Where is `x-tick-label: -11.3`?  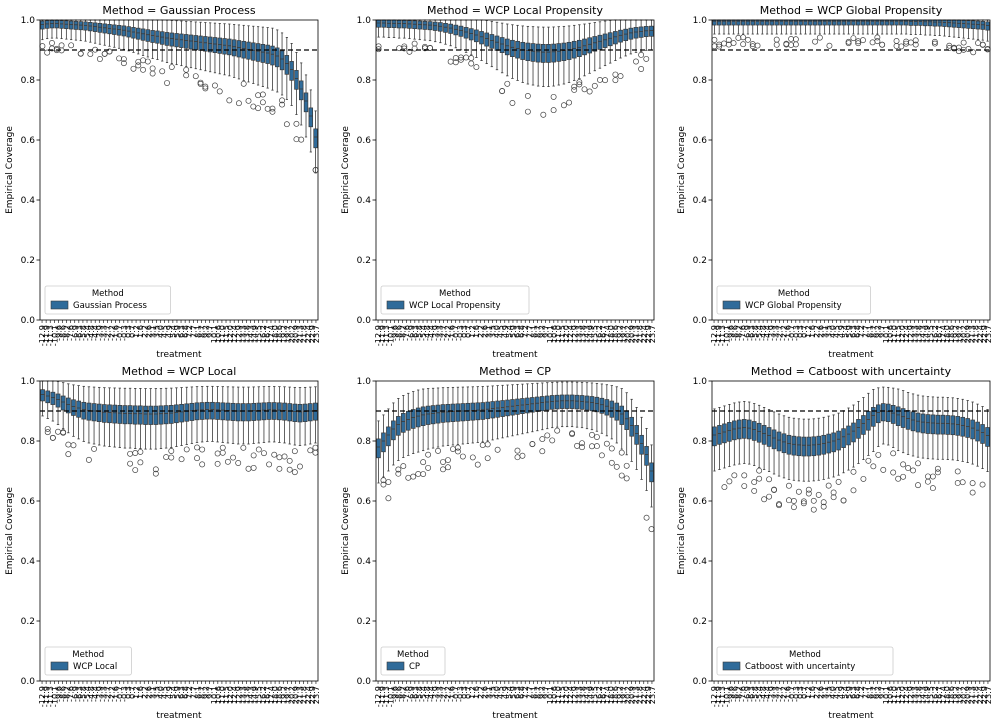
x-tick-label: -11.3 is located at coordinates (722, 696).